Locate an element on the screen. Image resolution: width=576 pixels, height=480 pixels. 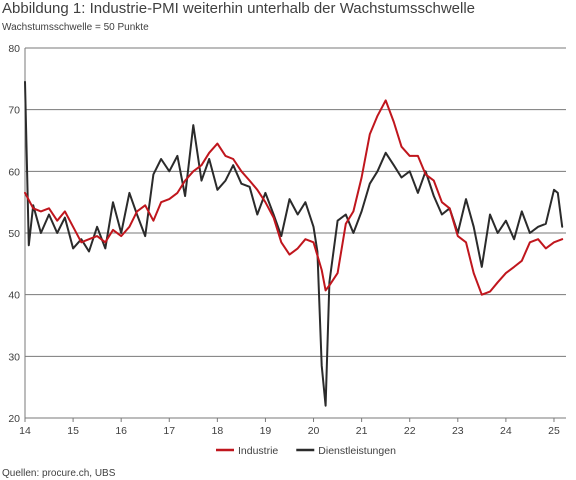
x-tick-label: 21 is located at coordinates (362, 431).